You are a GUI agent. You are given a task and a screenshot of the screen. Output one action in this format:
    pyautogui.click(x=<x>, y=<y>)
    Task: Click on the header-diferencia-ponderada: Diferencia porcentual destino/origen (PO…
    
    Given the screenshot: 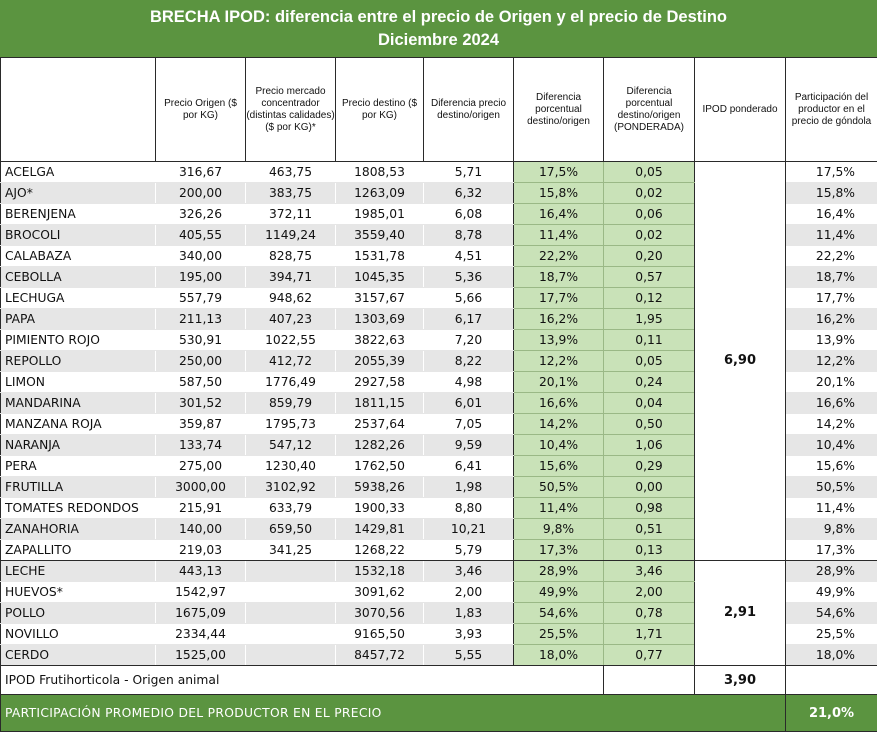 What is the action you would take?
    pyautogui.click(x=649, y=110)
    